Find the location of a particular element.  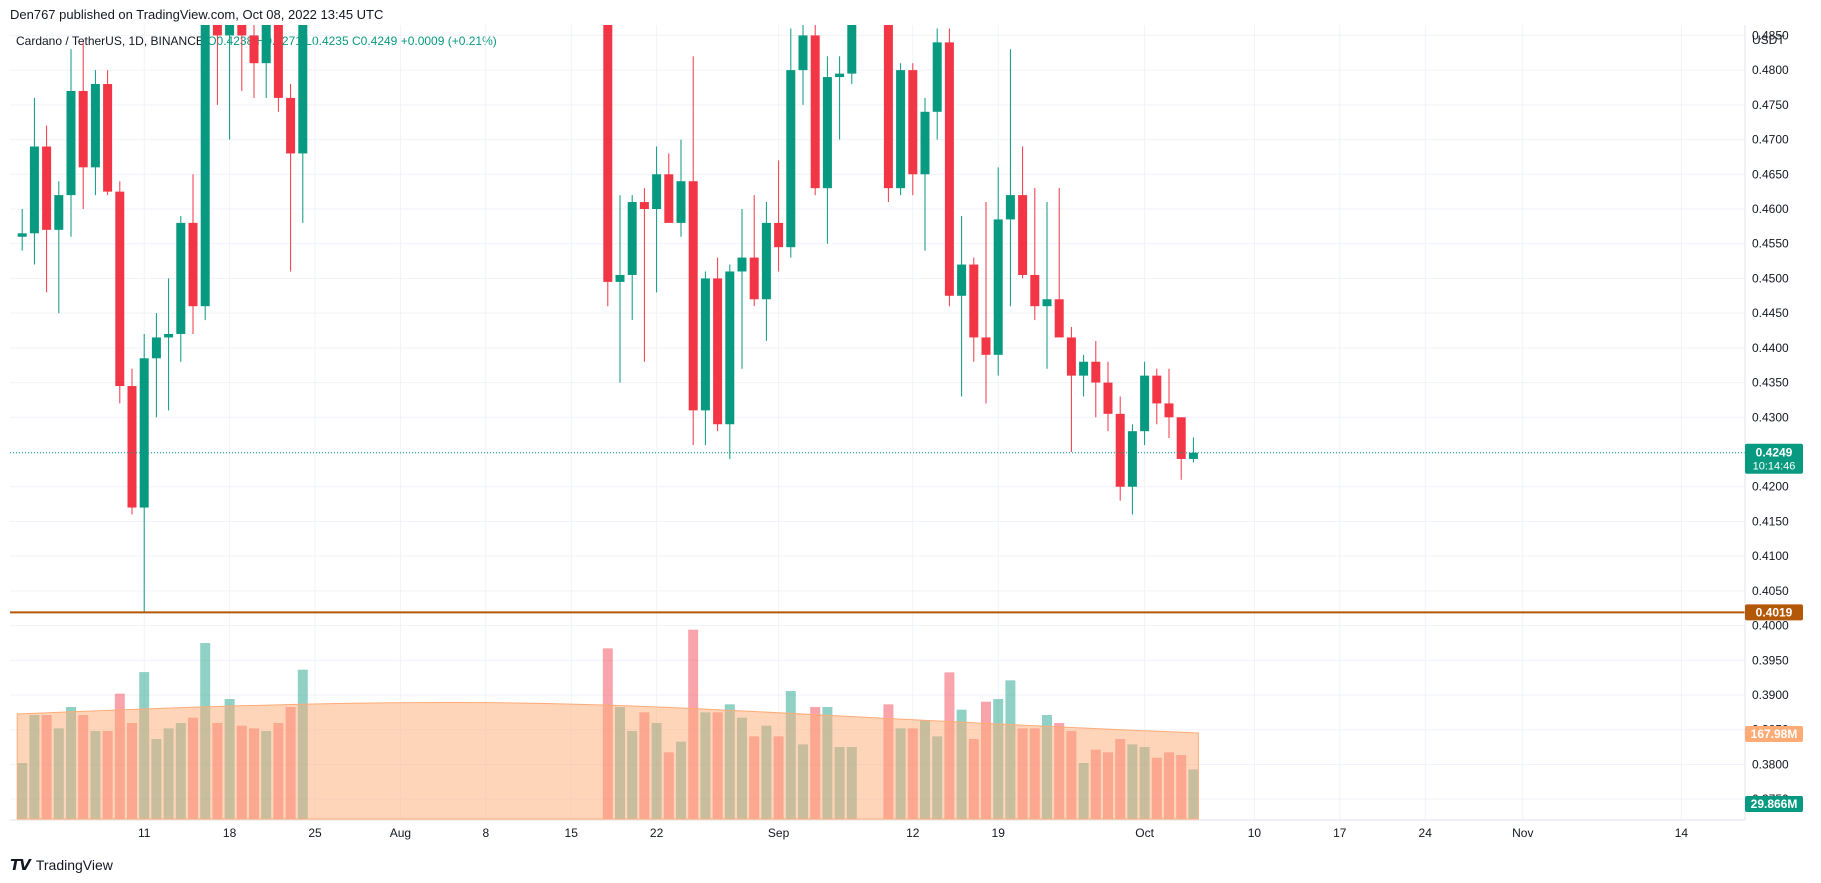

price-tick-label: 0.4600 is located at coordinates (1770, 209).